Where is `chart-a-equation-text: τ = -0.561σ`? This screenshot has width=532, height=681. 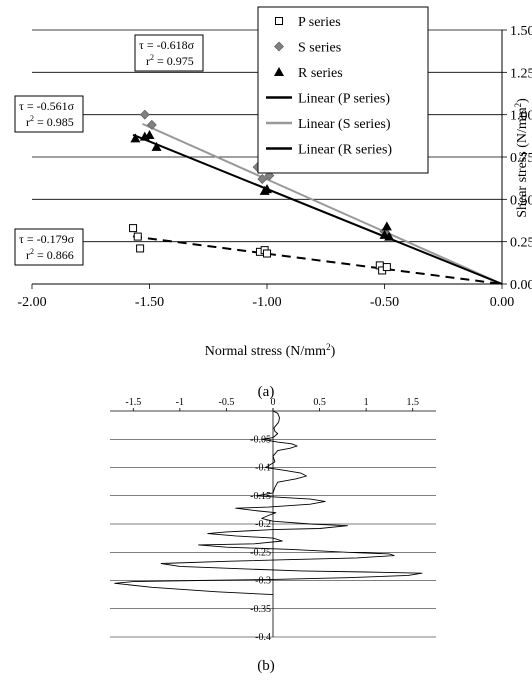 chart-a-equation-text: τ = -0.561σ is located at coordinates (47, 106).